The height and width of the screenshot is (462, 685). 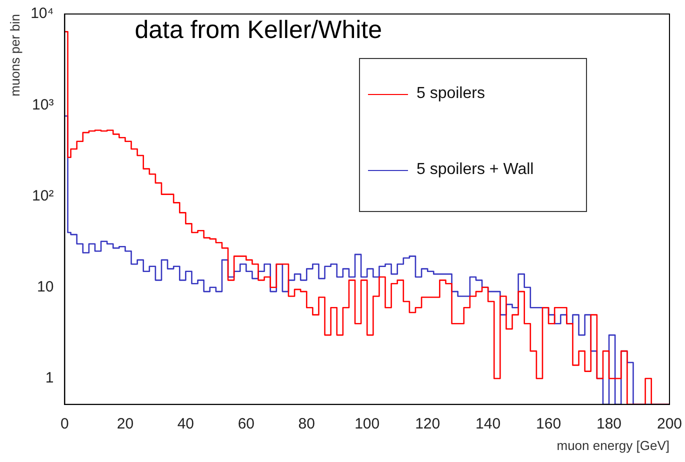 I want to click on x-axis-title: muon energy [GeV], so click(x=613, y=445).